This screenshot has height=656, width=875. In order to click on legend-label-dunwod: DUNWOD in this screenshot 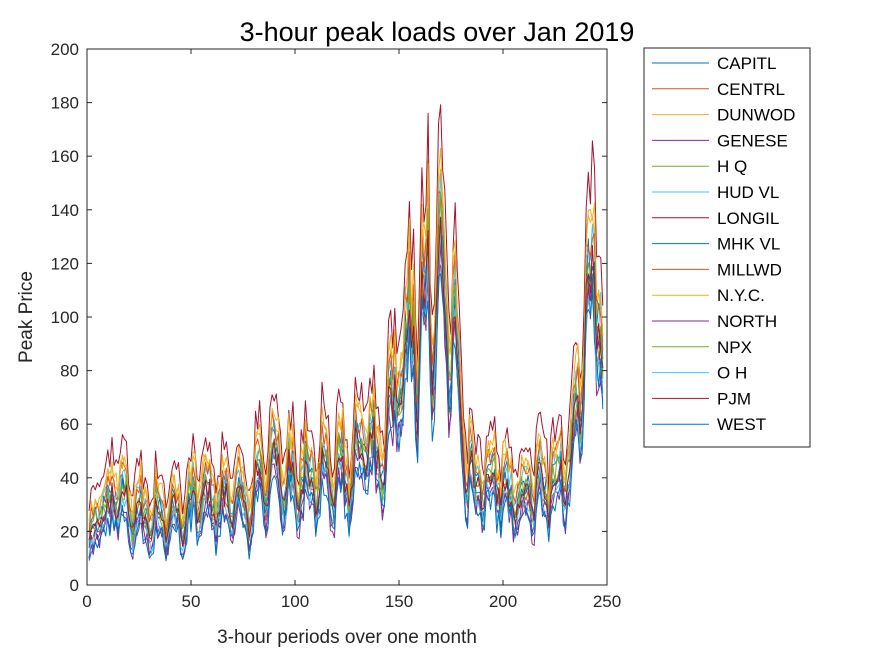, I will do `click(756, 115)`.